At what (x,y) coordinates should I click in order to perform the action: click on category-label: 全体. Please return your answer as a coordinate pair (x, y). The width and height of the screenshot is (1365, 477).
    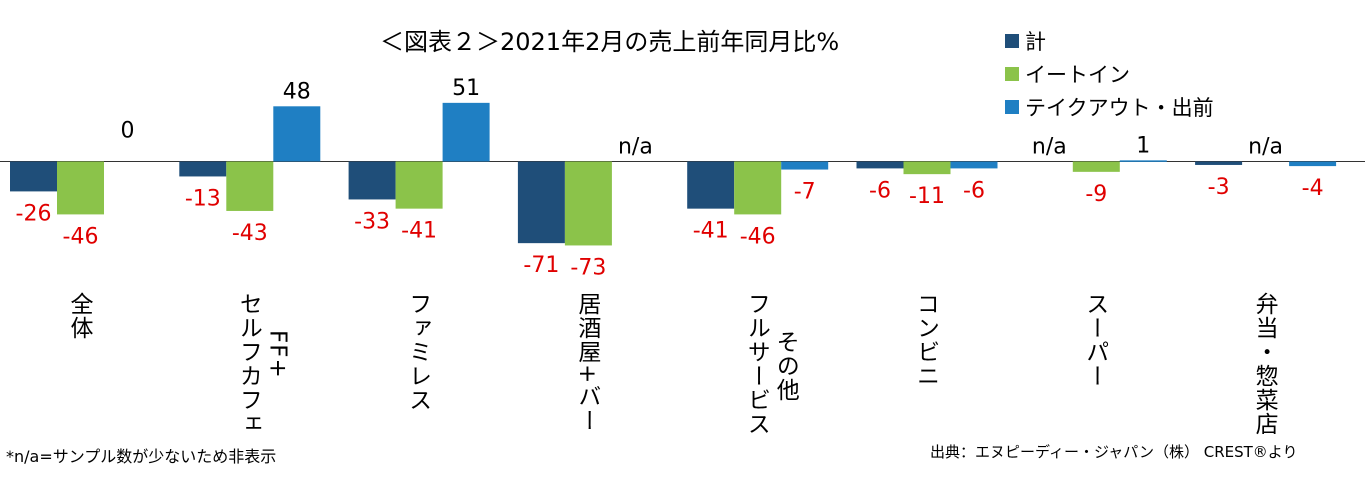
    Looking at the image, I should click on (79, 316).